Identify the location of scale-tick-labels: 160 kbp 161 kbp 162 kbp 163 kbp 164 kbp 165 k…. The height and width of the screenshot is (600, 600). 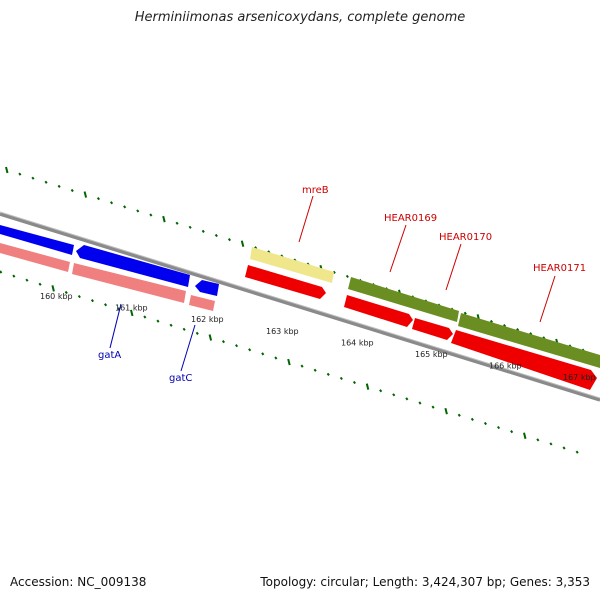
(318, 337).